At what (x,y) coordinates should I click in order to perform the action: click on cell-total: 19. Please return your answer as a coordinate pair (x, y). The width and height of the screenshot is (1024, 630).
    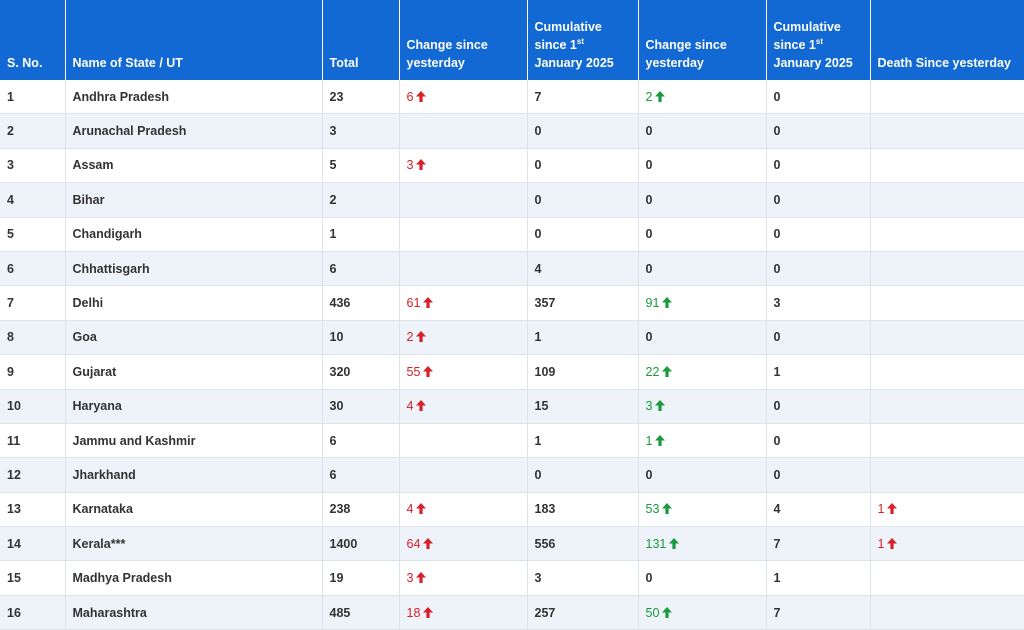
    Looking at the image, I should click on (361, 578).